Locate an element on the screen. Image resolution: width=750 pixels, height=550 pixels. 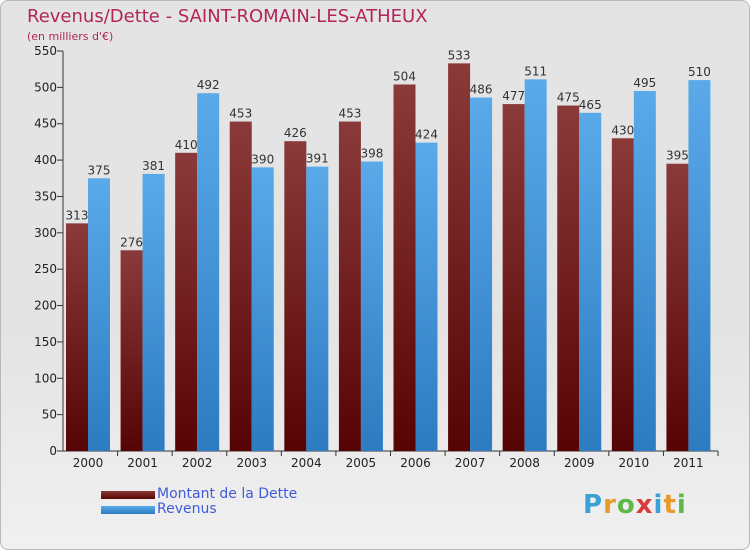
data-label-dette: 477 is located at coordinates (513, 96).